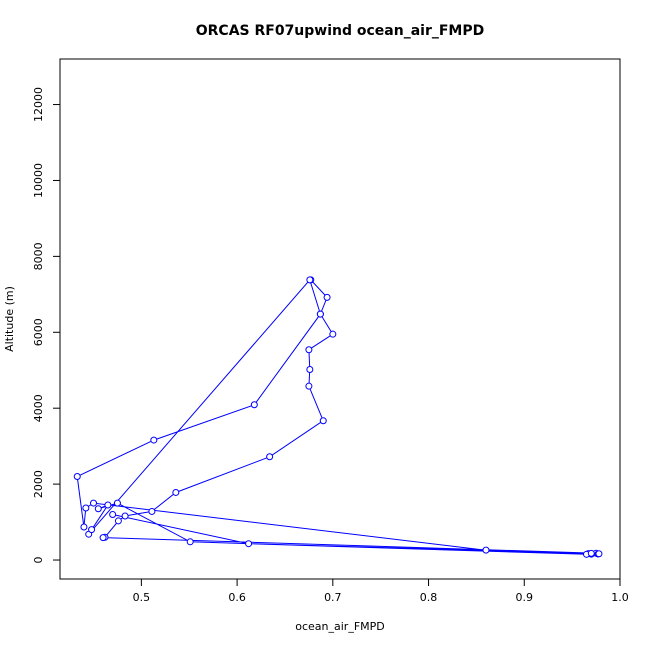 This screenshot has width=650, height=650. Describe the element at coordinates (237, 597) in the screenshot. I see `x-tick-label: 0.6` at that location.